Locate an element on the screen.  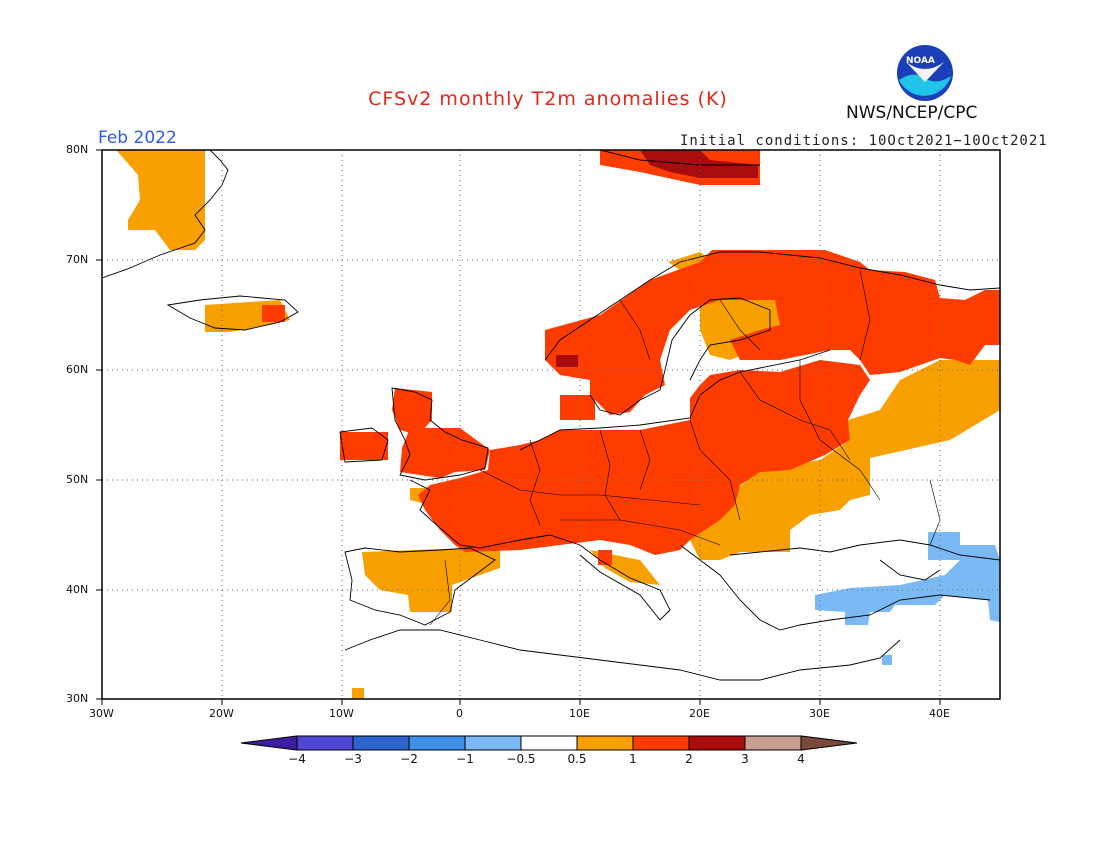
colorbar-label: −4 is located at coordinates (297, 759).